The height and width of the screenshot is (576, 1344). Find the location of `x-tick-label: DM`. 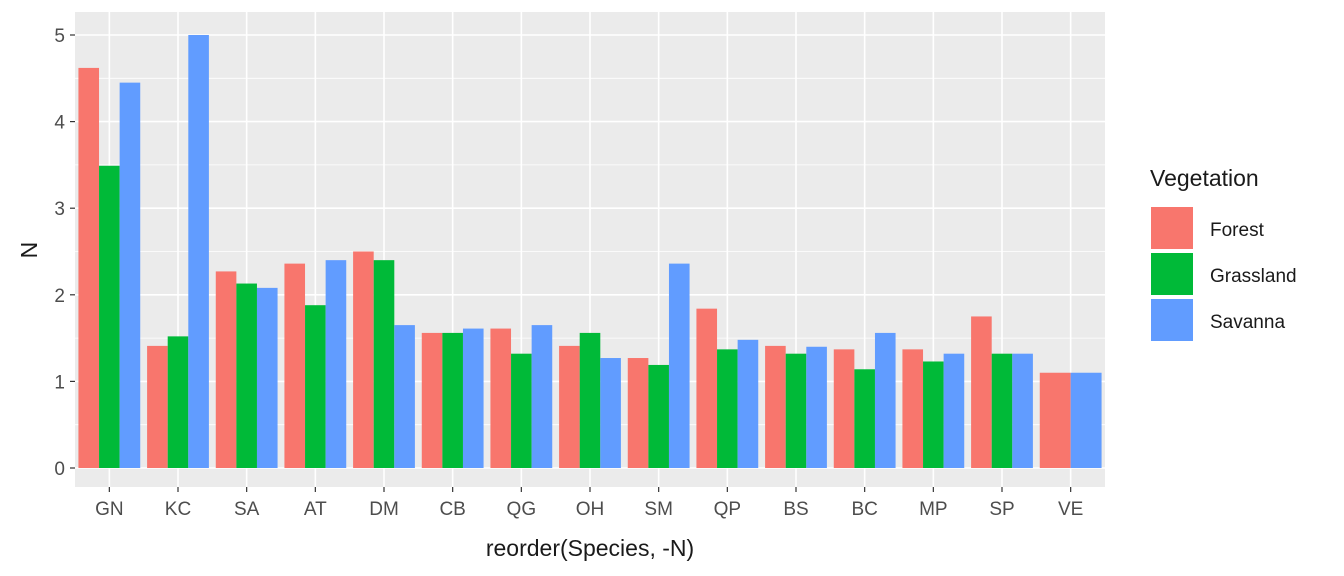

x-tick-label: DM is located at coordinates (384, 509).